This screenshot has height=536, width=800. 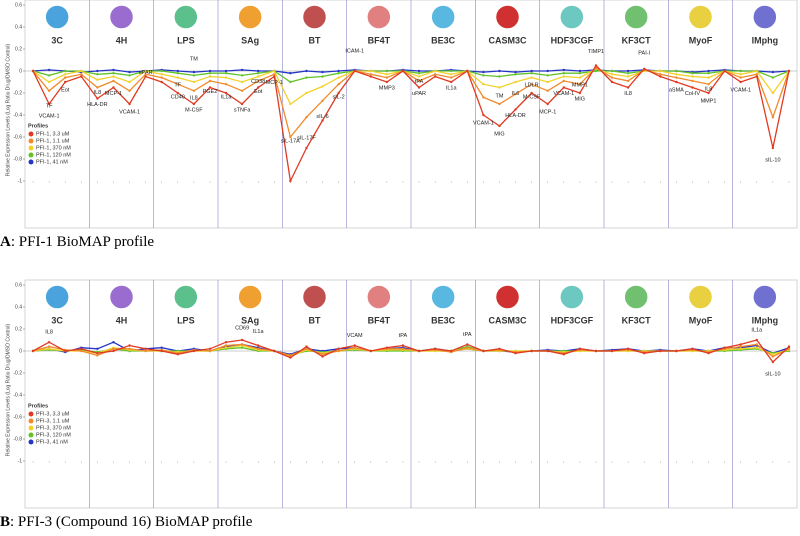 What do you see at coordinates (17, 373) in the screenshot?
I see `y-tick-label: -0.2` at bounding box center [17, 373].